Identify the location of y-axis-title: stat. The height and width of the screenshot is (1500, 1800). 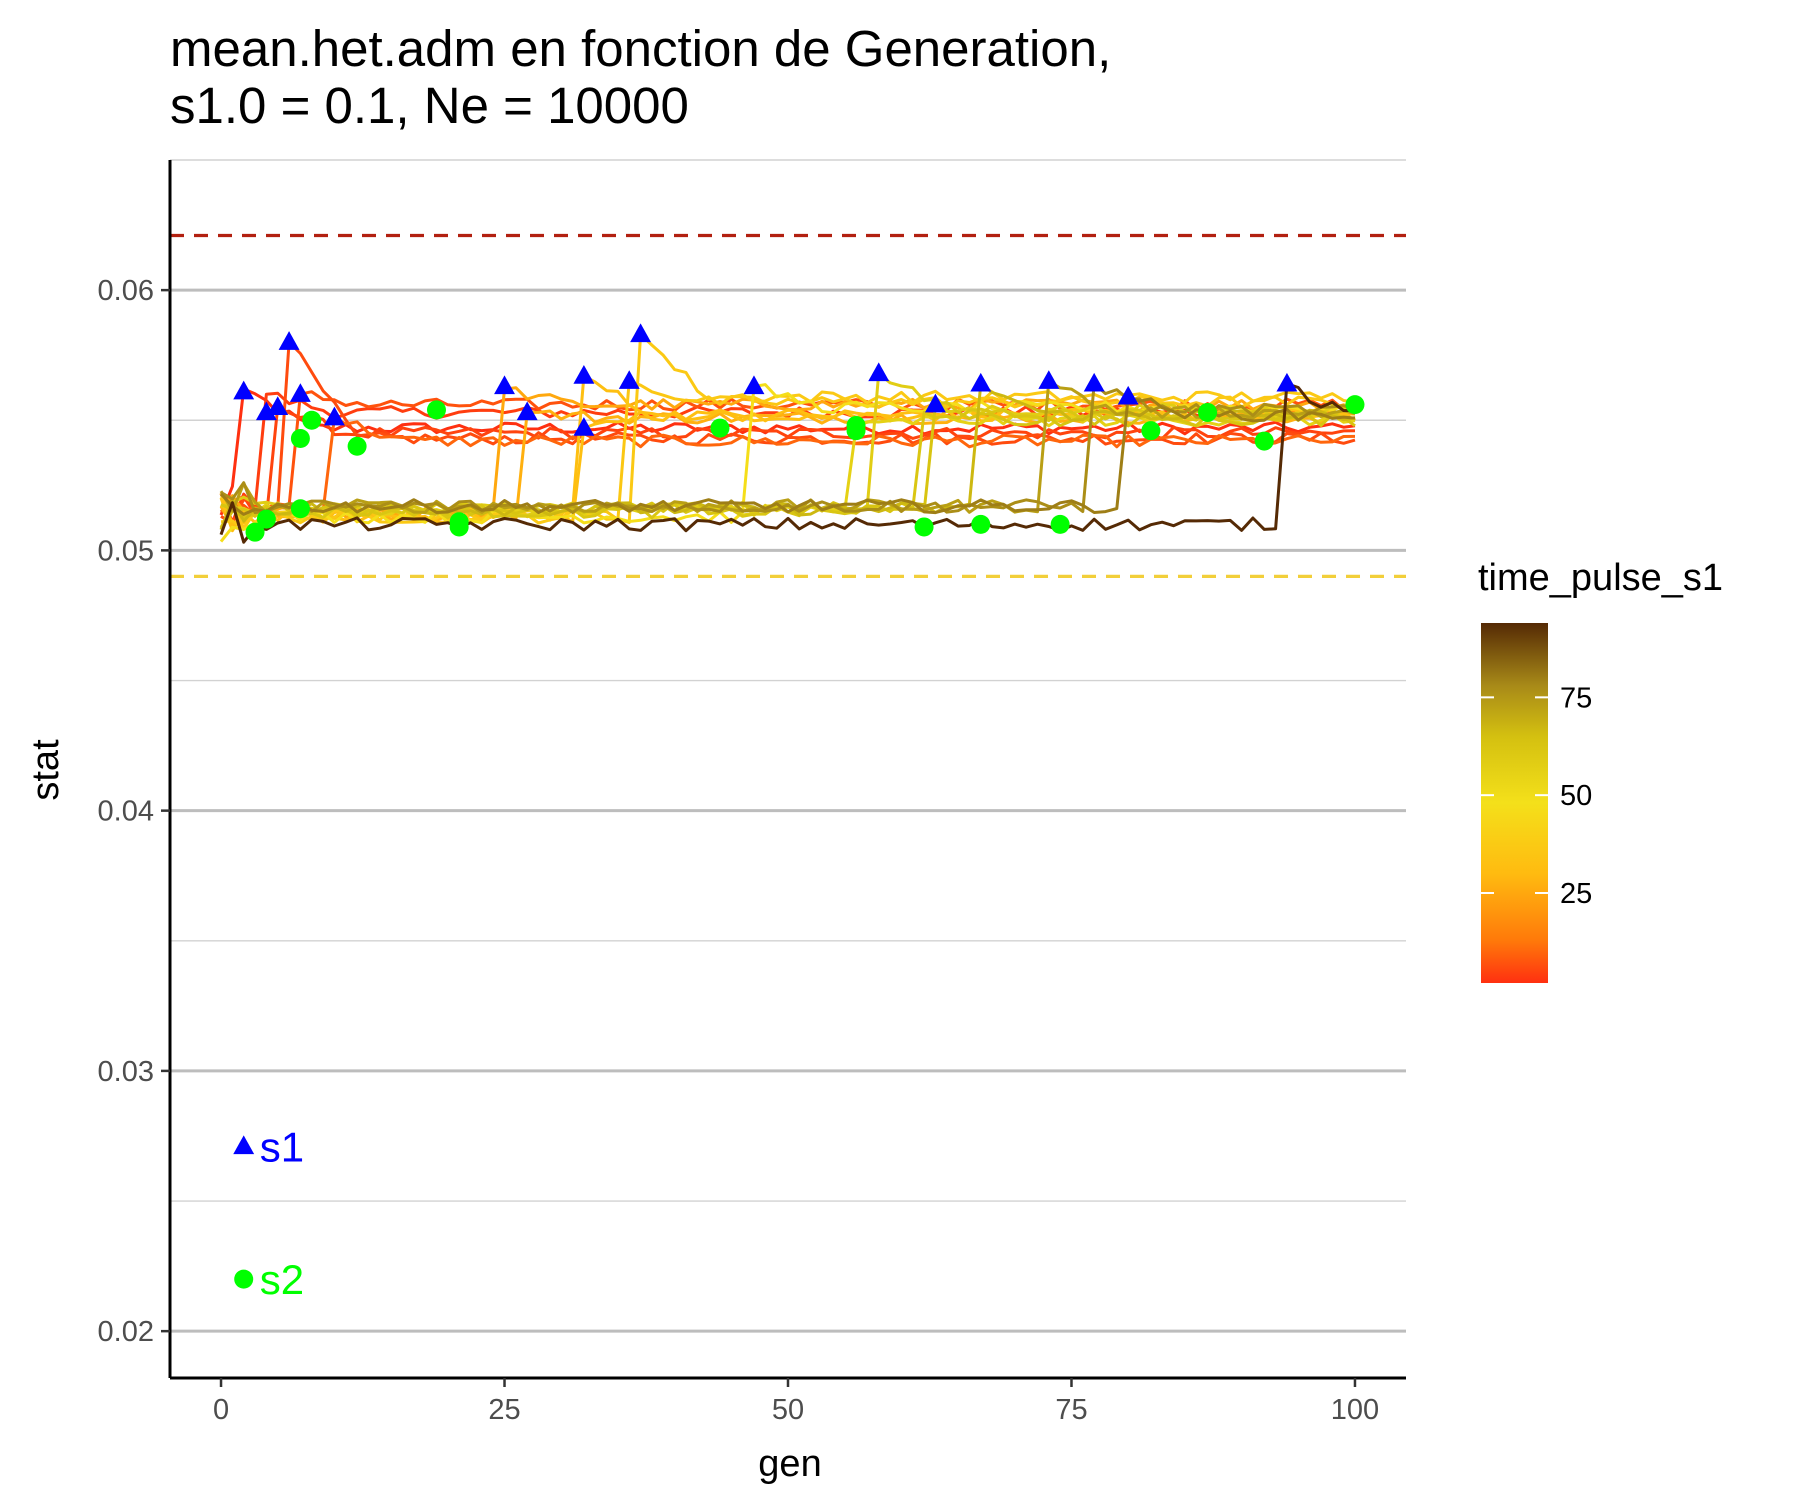
(46, 770).